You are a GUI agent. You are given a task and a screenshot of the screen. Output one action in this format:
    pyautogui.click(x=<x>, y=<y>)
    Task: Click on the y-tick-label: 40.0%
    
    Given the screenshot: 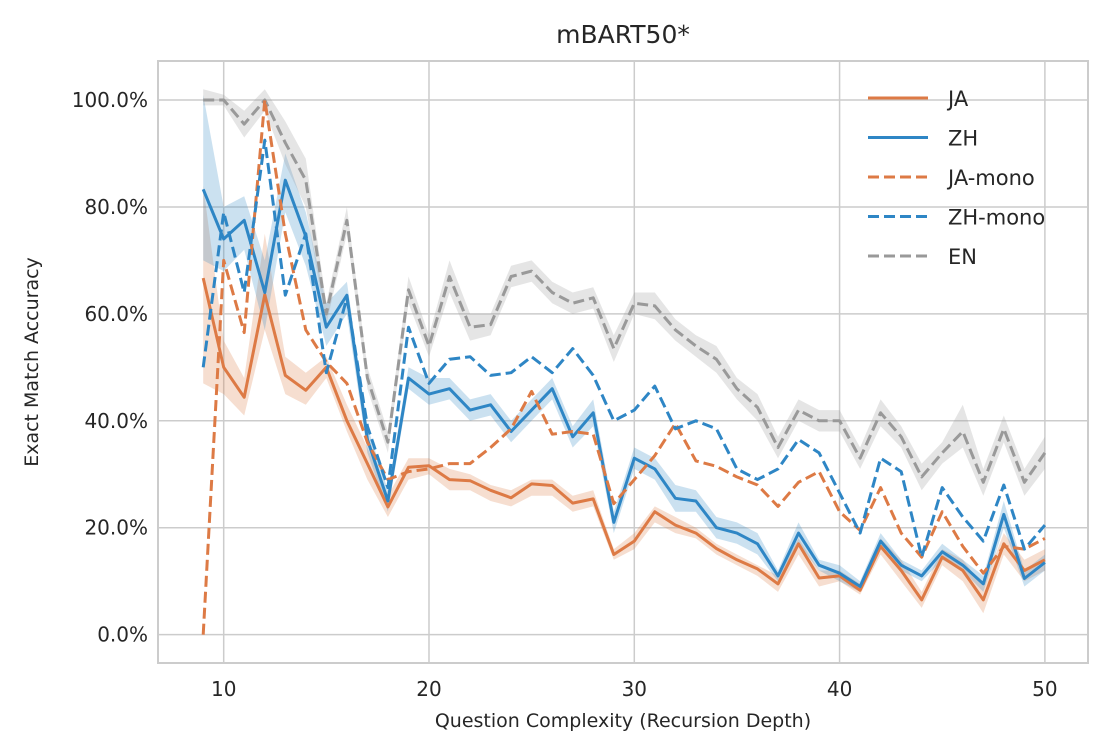 What is the action you would take?
    pyautogui.click(x=116, y=421)
    